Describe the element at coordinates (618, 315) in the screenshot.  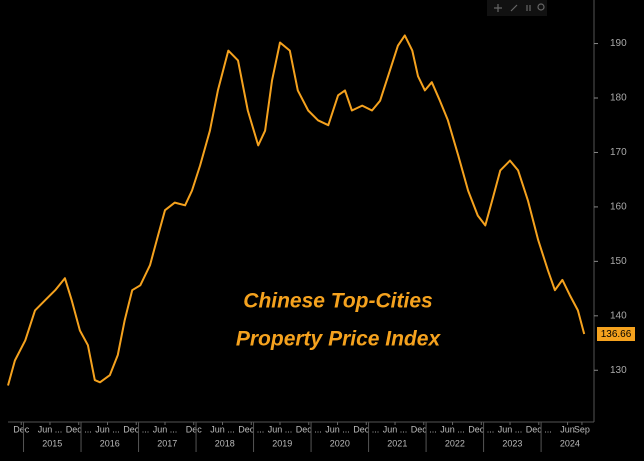
I see `y-tick-label: 140` at that location.